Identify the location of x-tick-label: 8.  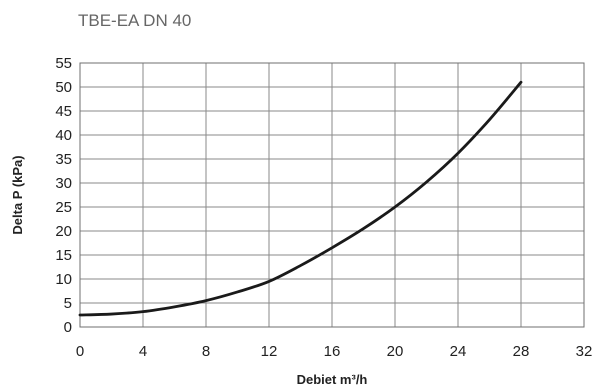
(206, 351).